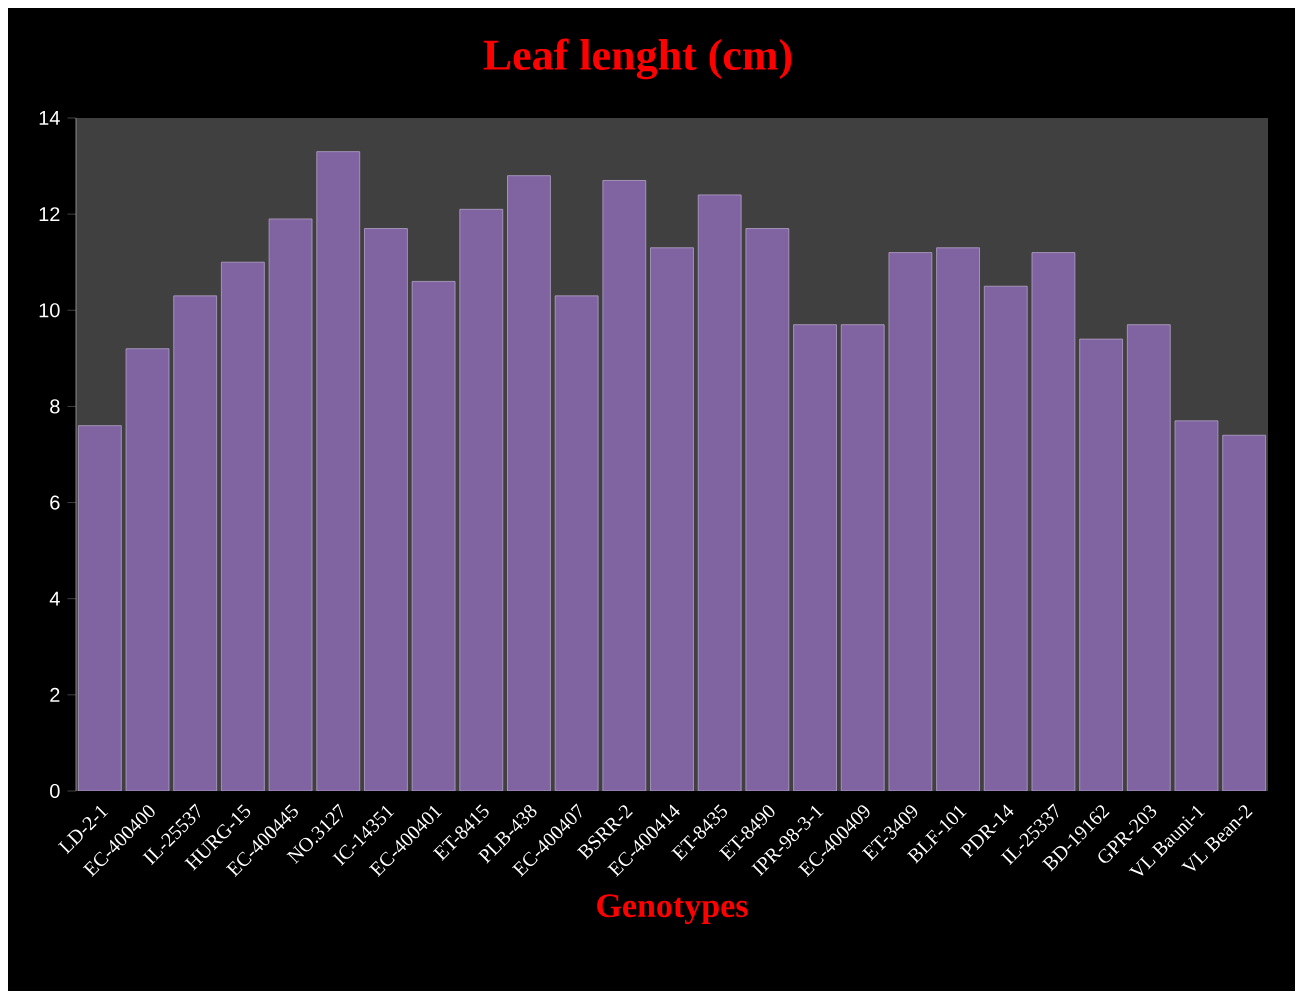 This screenshot has height=999, width=1303. Describe the element at coordinates (49, 310) in the screenshot. I see `y-tick-label: 10` at that location.